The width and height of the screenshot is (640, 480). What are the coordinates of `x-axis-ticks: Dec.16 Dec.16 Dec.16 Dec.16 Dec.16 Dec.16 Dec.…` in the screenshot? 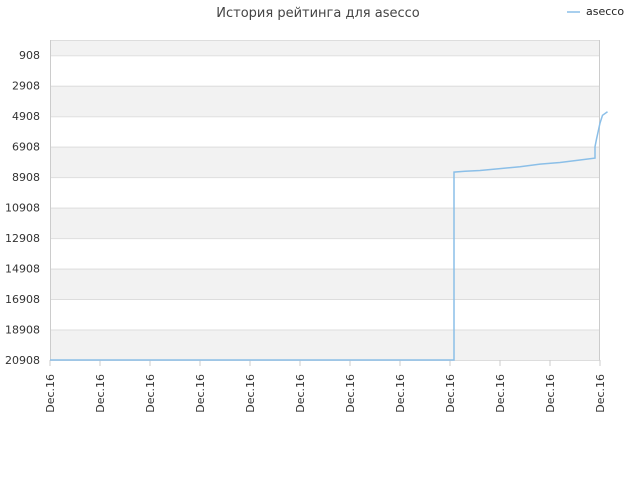 It's located at (325, 386).